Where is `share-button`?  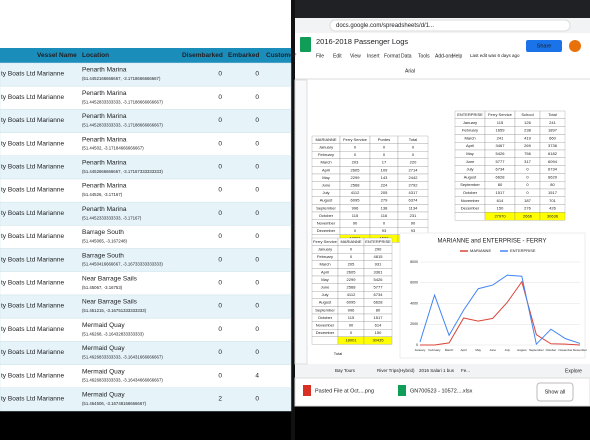 share-button is located at coordinates (544, 46).